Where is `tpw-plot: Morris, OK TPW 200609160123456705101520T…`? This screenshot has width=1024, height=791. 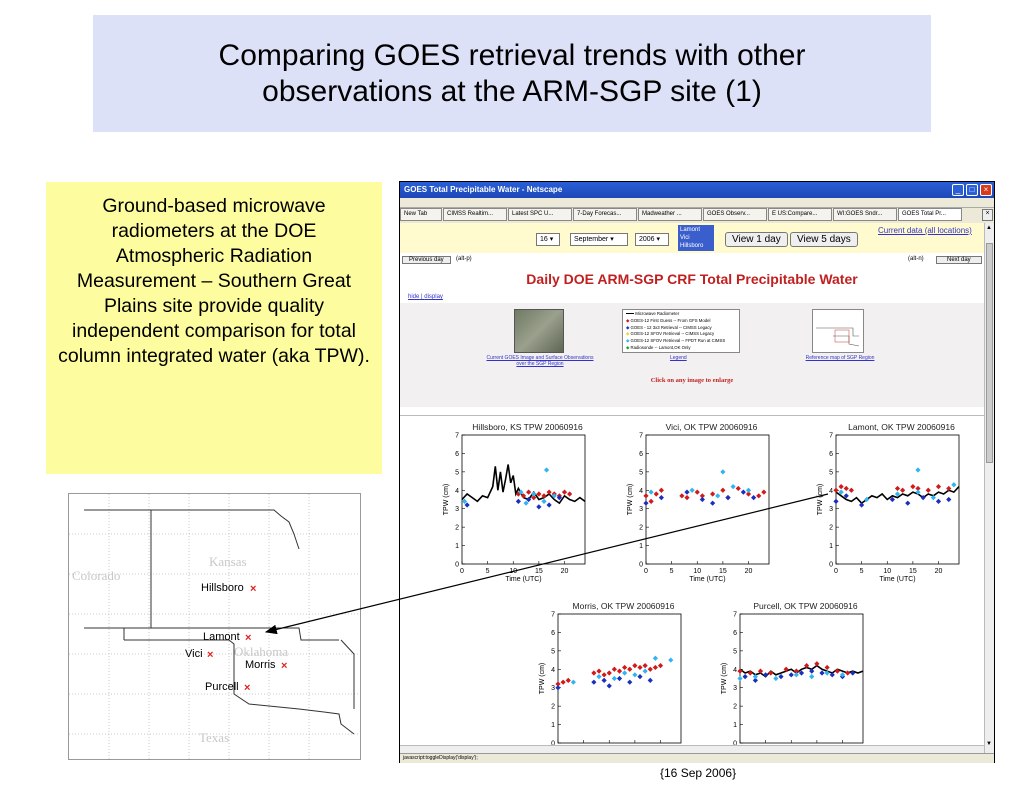
tpw-plot: Morris, OK TPW 200609160123456705101520T… is located at coordinates (621, 672).